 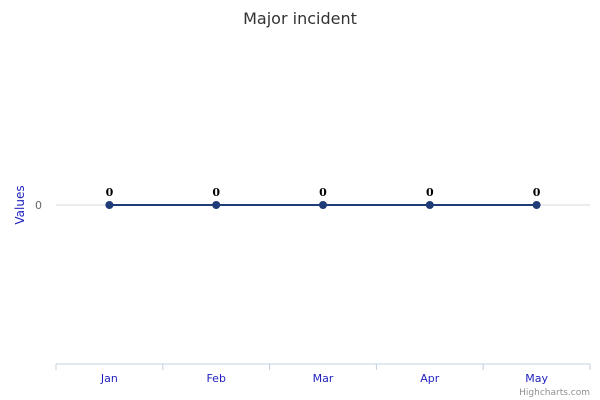 I want to click on credits-link: Highcharts.com, so click(x=554, y=393).